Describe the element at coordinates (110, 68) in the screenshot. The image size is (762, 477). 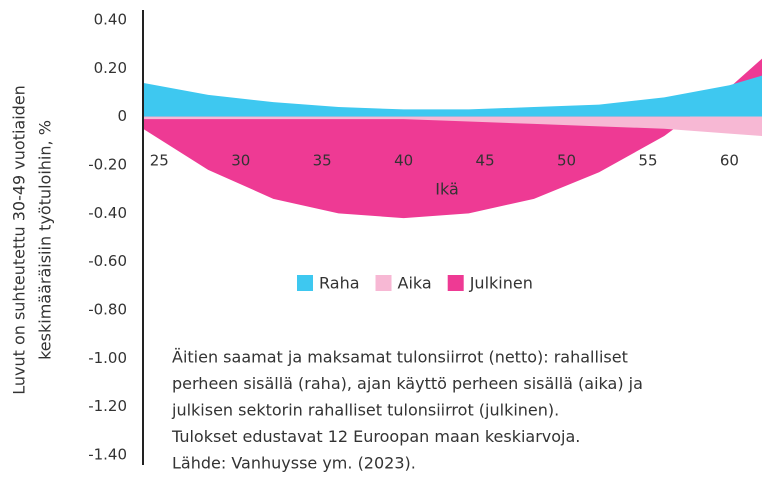
I see `y-tick-label: 0.20` at that location.